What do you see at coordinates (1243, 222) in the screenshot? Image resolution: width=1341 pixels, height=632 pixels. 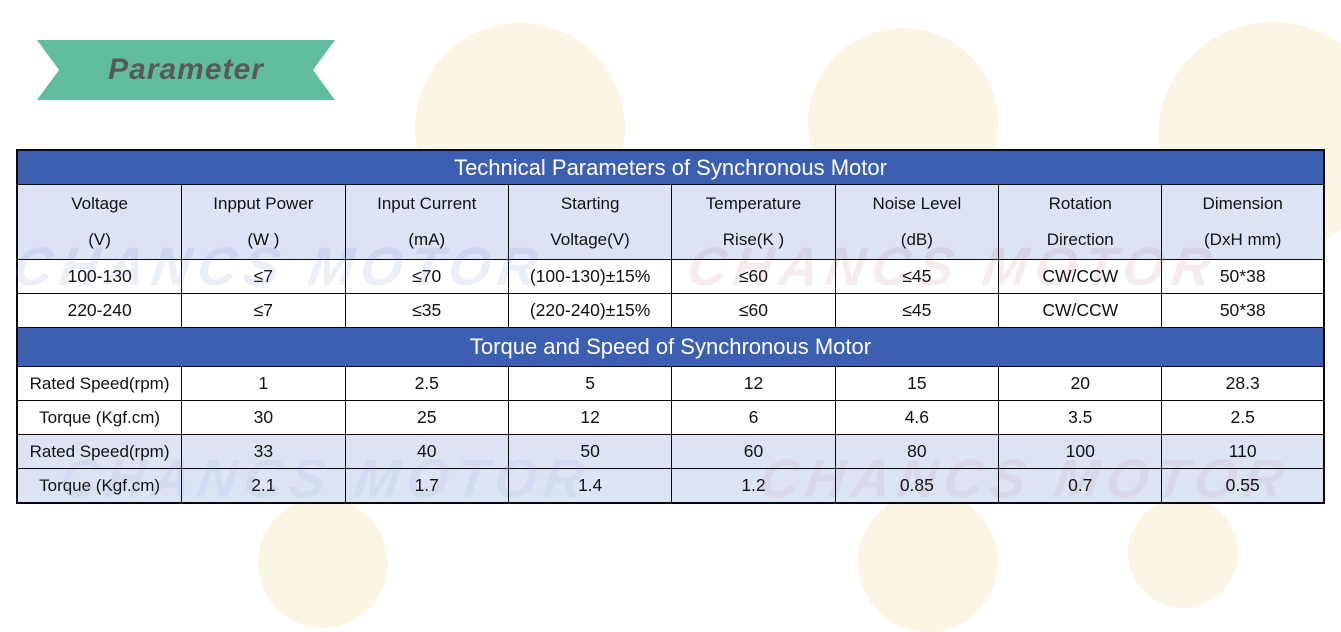 I see `column-header-7: Dimension (DxH mm)` at bounding box center [1243, 222].